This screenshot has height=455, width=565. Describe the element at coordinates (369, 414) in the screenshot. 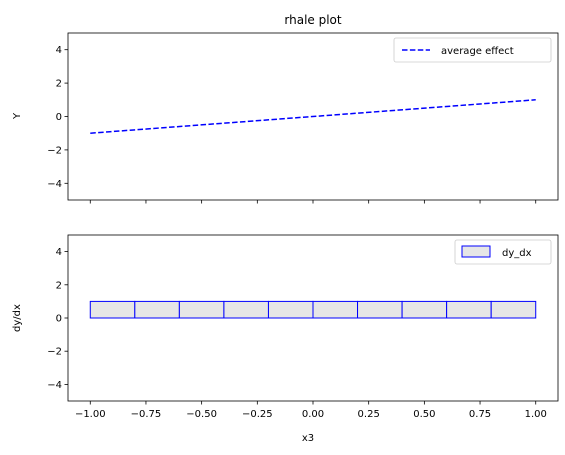

I see `x-tick-label: 0.25` at that location.